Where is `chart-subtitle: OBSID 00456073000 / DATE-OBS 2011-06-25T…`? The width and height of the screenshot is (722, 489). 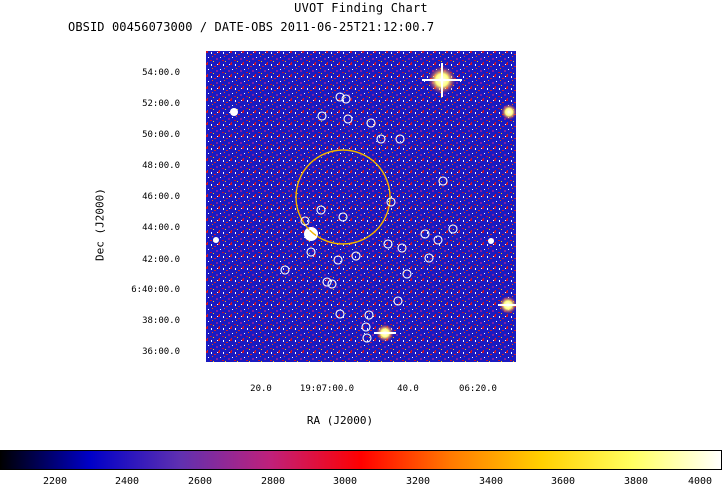
chart-subtitle: OBSID 00456073000 / DATE-OBS 2011-06-25T… is located at coordinates (251, 27).